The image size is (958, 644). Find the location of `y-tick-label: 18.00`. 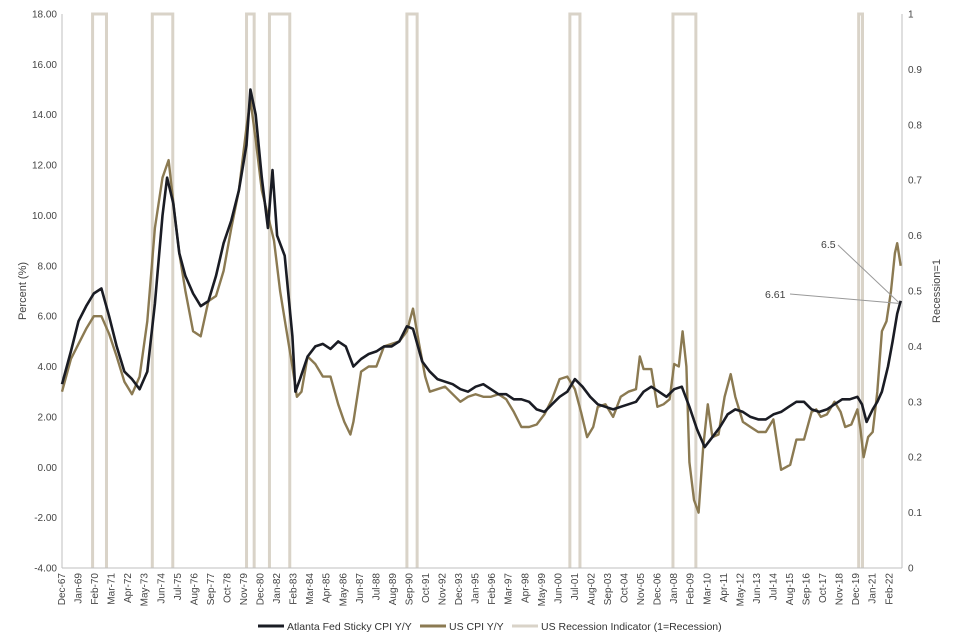

y-tick-label: 18.00 is located at coordinates (44, 15).